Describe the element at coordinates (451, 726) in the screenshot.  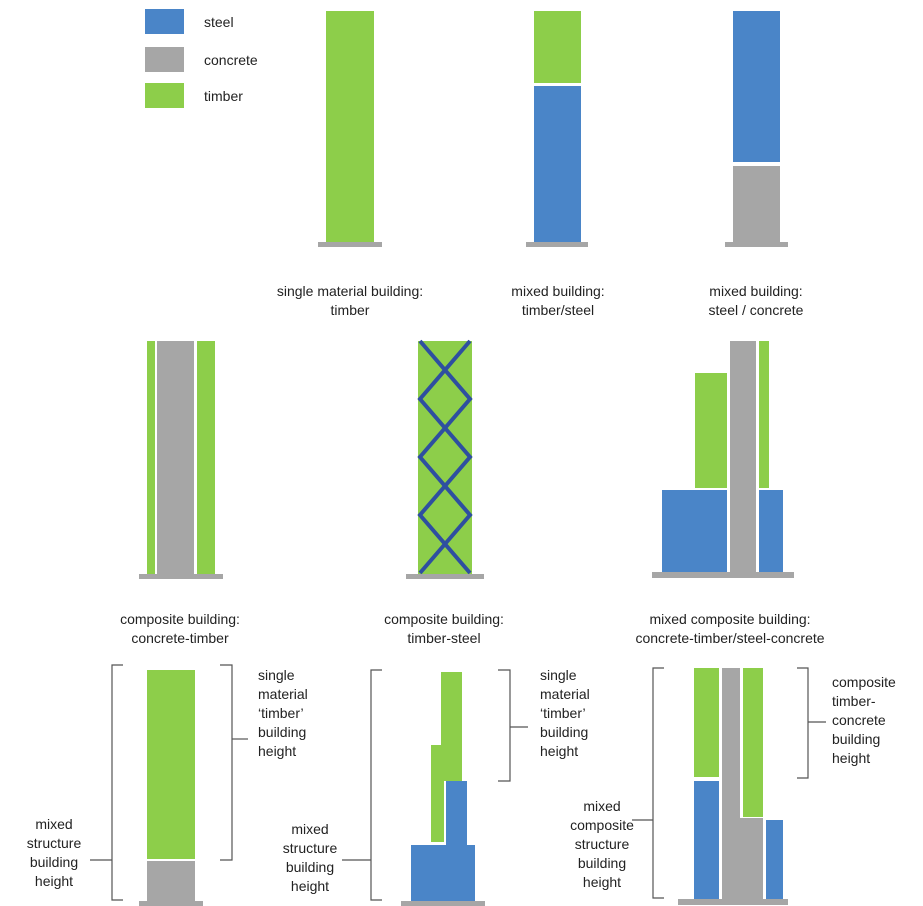
I see `timber-upper` at that location.